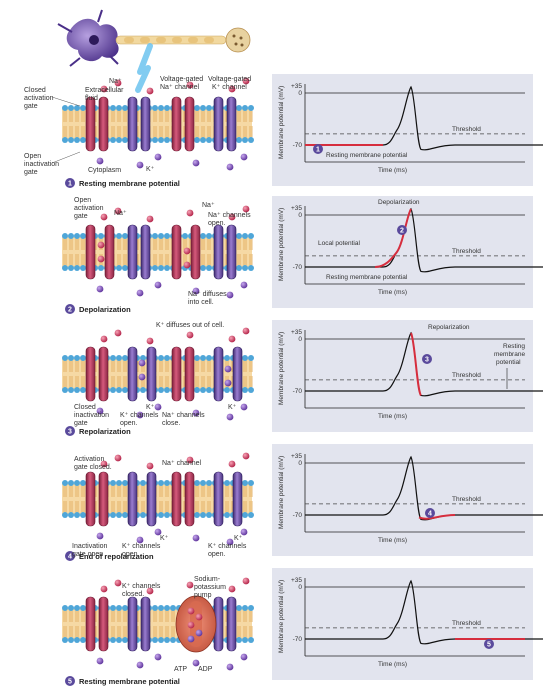 Image resolution: width=547 pixels, height=698 pixels. What do you see at coordinates (203, 595) in the screenshot?
I see `label-pump-3: pump` at bounding box center [203, 595].